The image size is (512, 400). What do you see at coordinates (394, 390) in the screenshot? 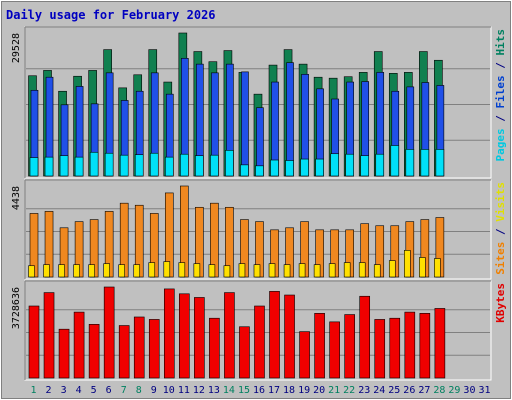
I see `x-tick-label: 25` at bounding box center [394, 390].